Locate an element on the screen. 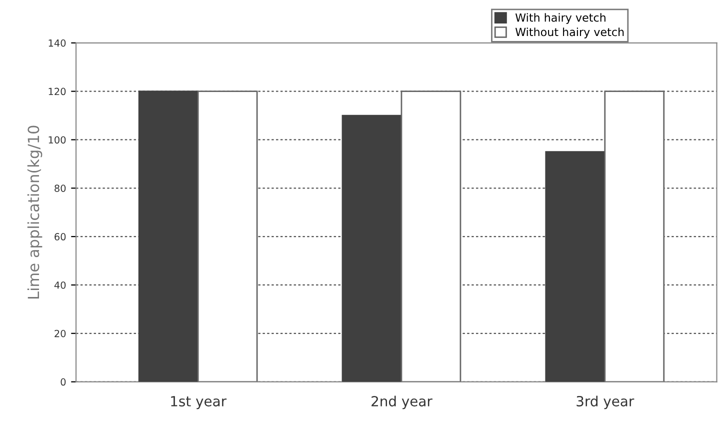  y-tick-label: 140 is located at coordinates (57, 43).